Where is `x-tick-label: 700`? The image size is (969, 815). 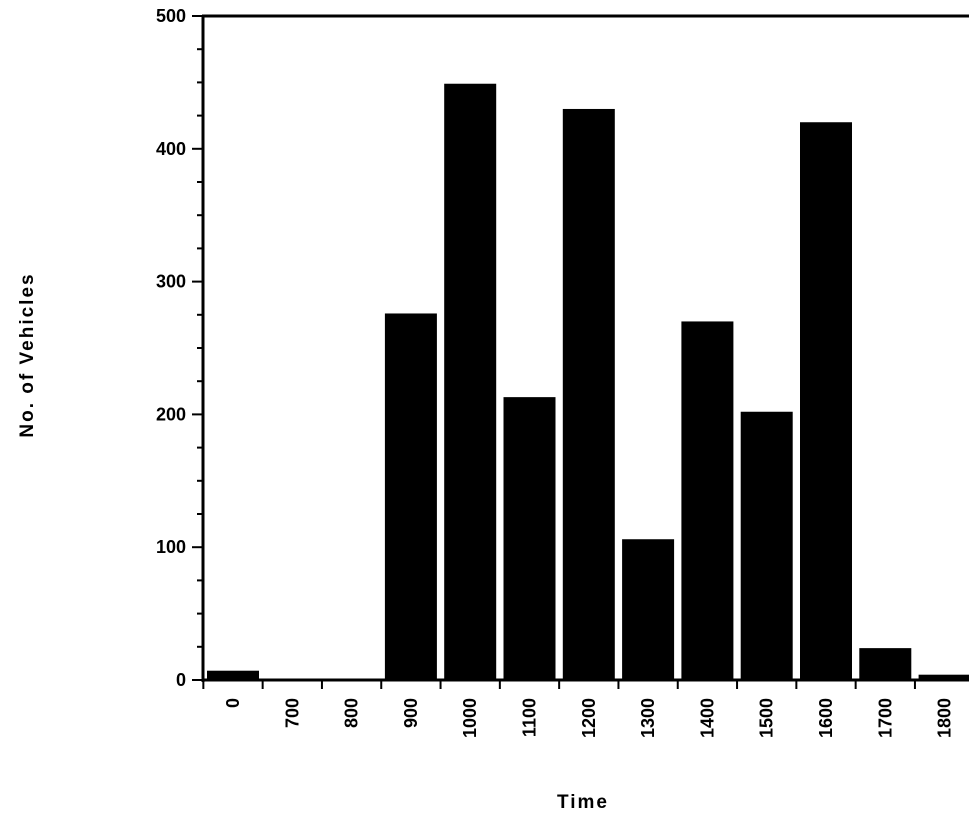
x-tick-label: 700 is located at coordinates (292, 713).